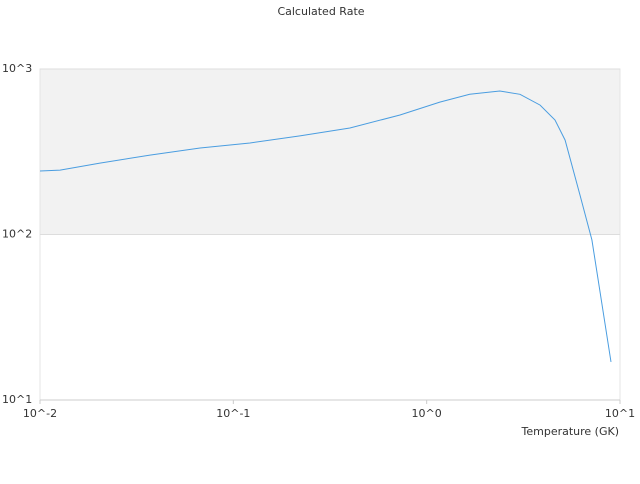 Image resolution: width=640 pixels, height=484 pixels. What do you see at coordinates (320, 11) in the screenshot?
I see `chart-title: Calculated Rate` at bounding box center [320, 11].